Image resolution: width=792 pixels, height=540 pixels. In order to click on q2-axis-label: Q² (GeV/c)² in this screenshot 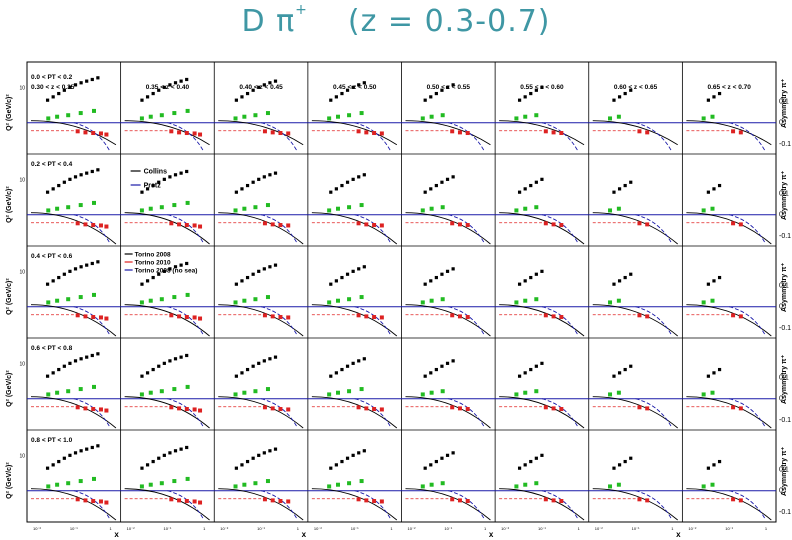, I will do `click(9, 480)`.